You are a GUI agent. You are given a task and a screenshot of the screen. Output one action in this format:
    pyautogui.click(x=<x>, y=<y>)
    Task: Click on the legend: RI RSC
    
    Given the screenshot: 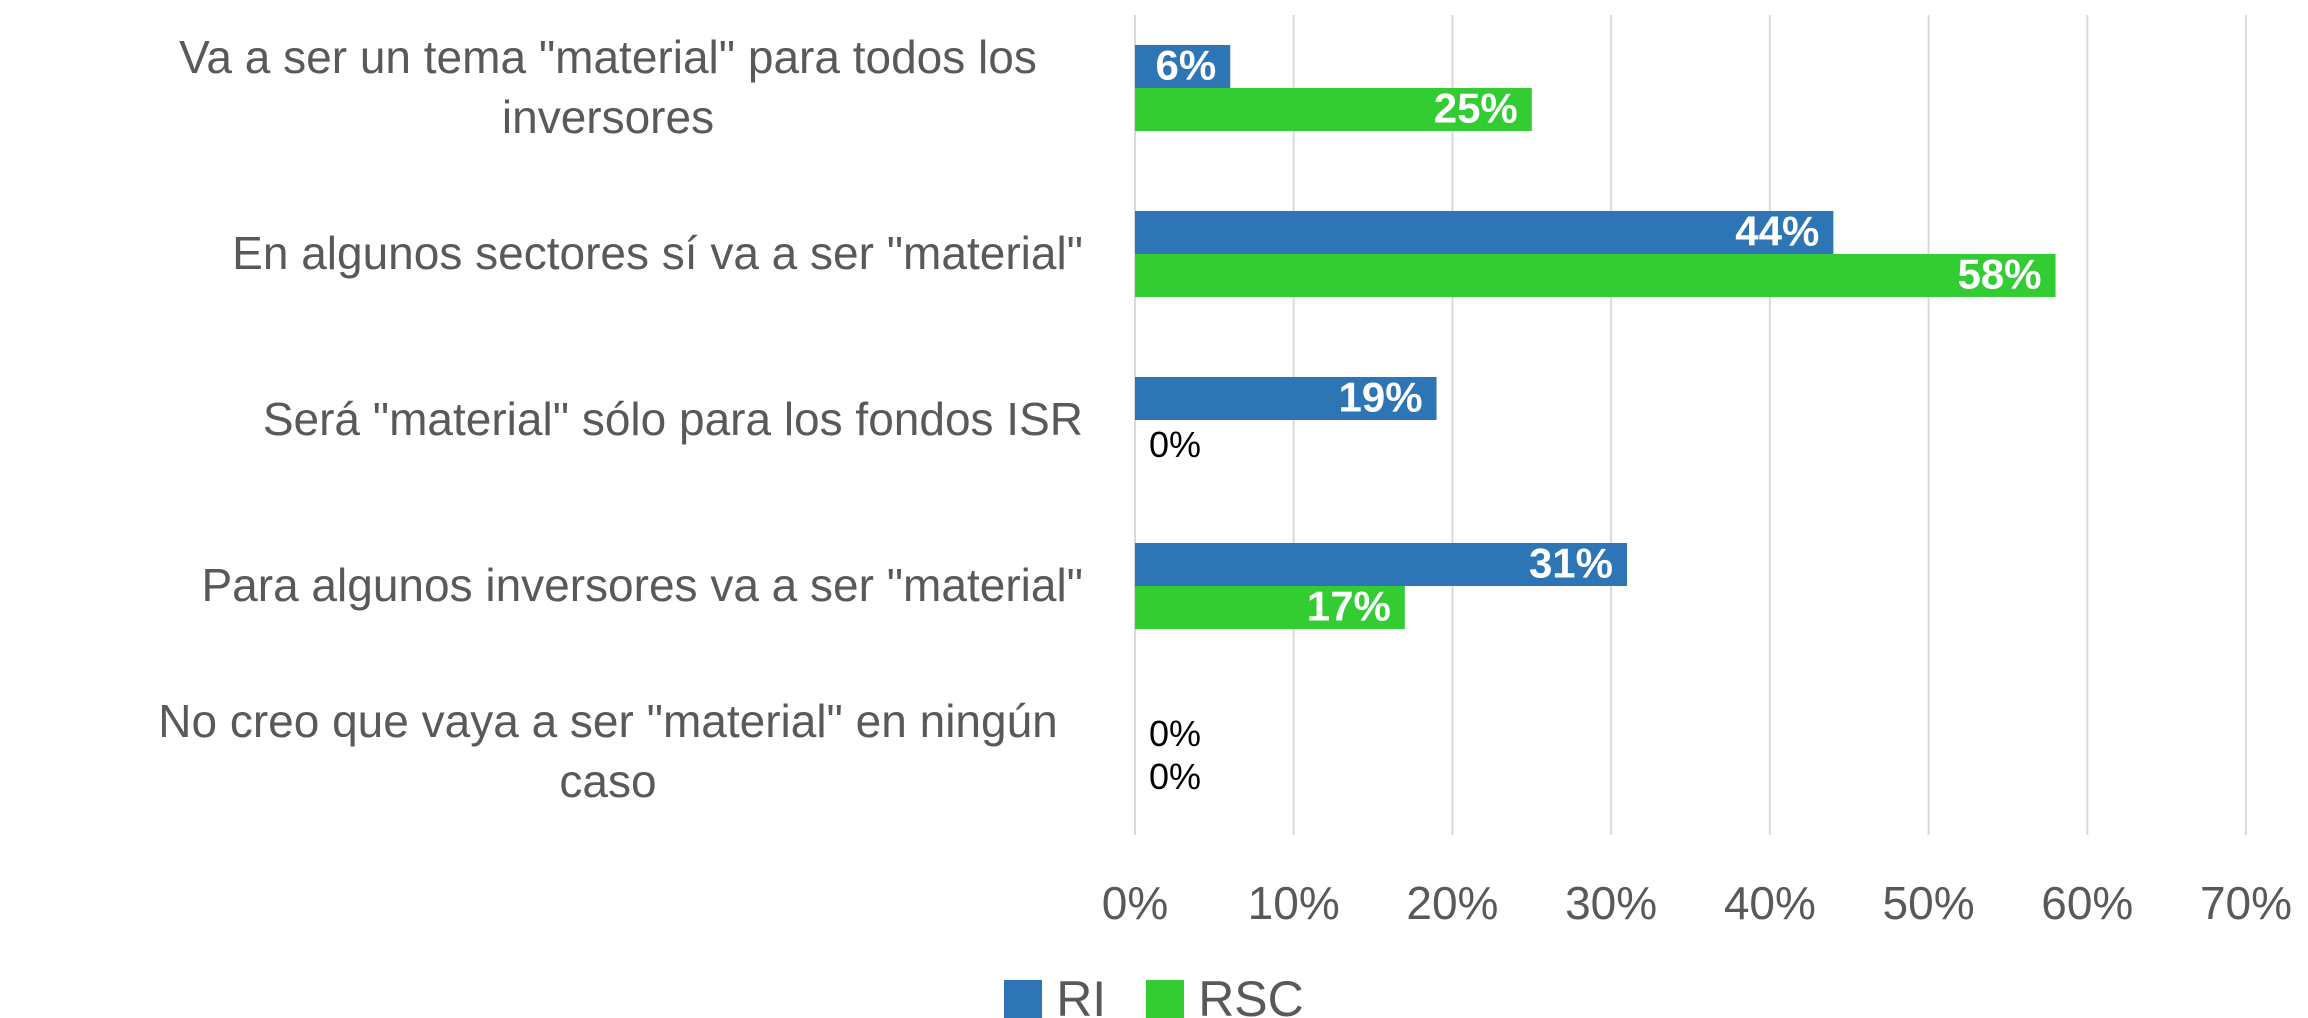 What is the action you would take?
    pyautogui.click(x=1154, y=994)
    